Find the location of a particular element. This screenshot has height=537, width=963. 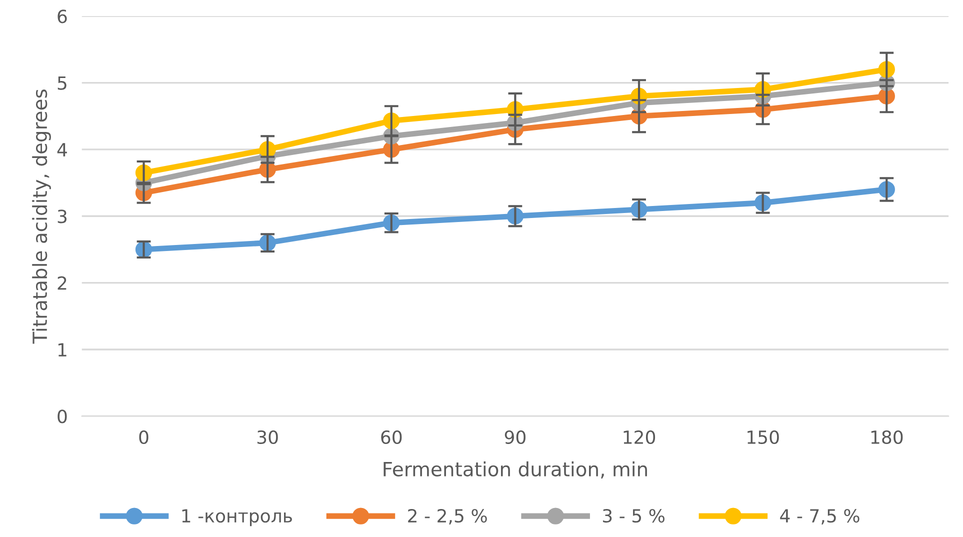

y-tick-label: 5 is located at coordinates (62, 83).